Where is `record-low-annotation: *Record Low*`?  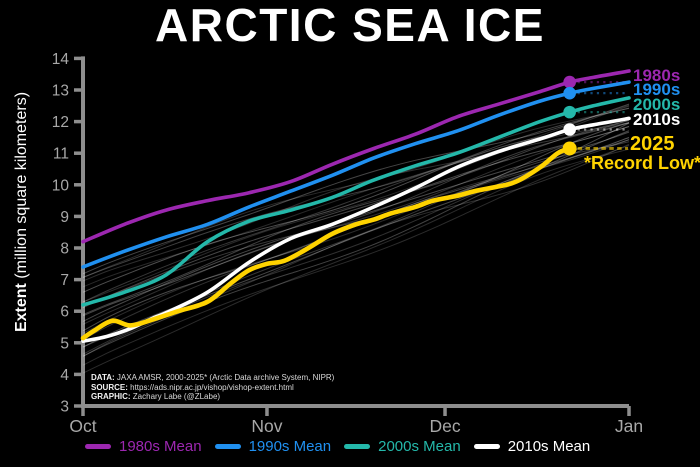
record-low-annotation: *Record Low* is located at coordinates (642, 163).